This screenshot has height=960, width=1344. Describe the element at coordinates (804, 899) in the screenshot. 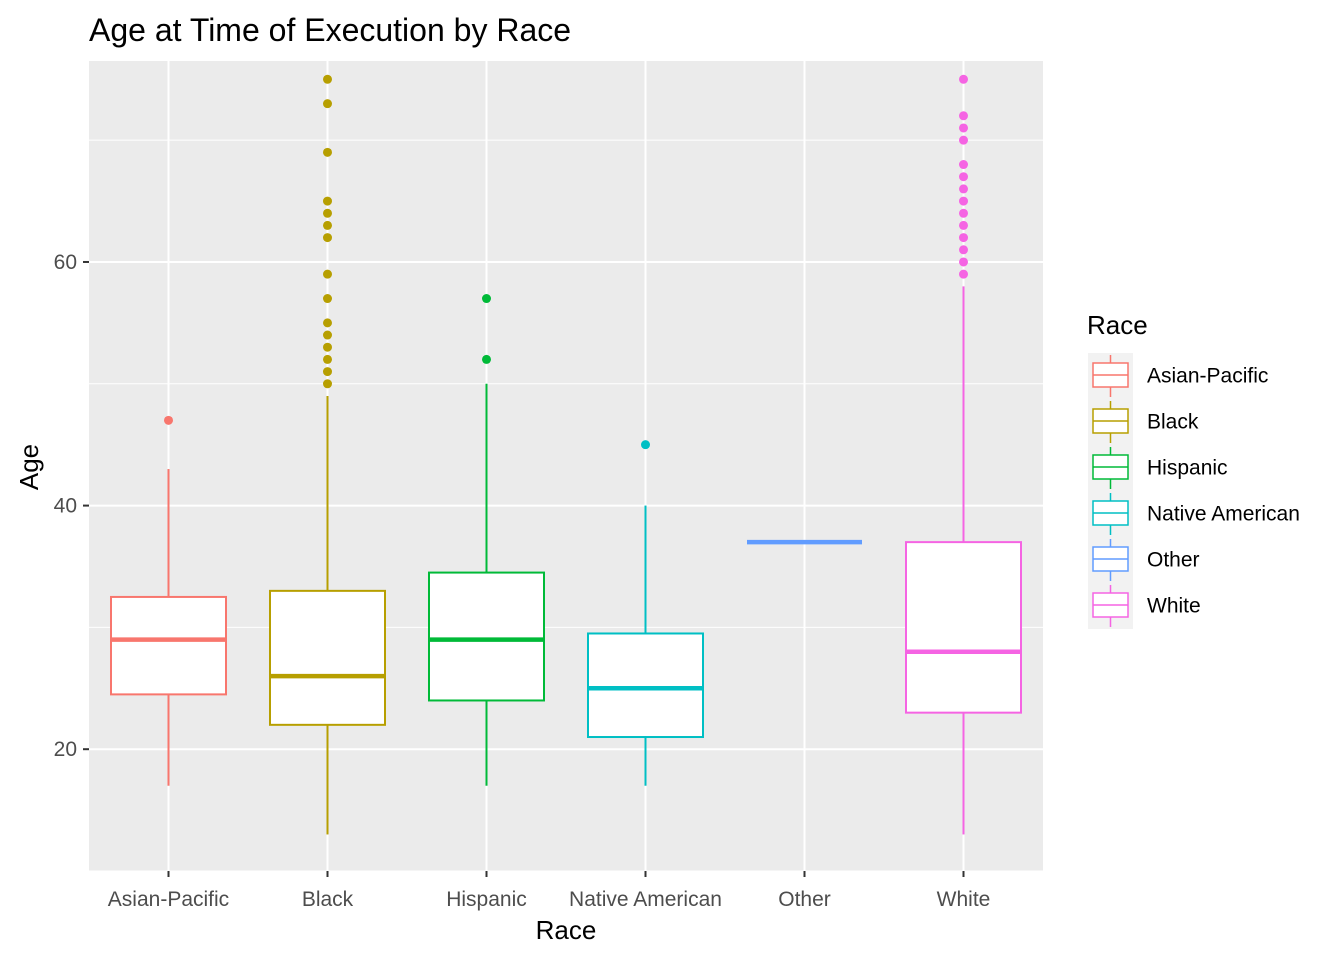

I see `x-tick-label-other: Other` at that location.